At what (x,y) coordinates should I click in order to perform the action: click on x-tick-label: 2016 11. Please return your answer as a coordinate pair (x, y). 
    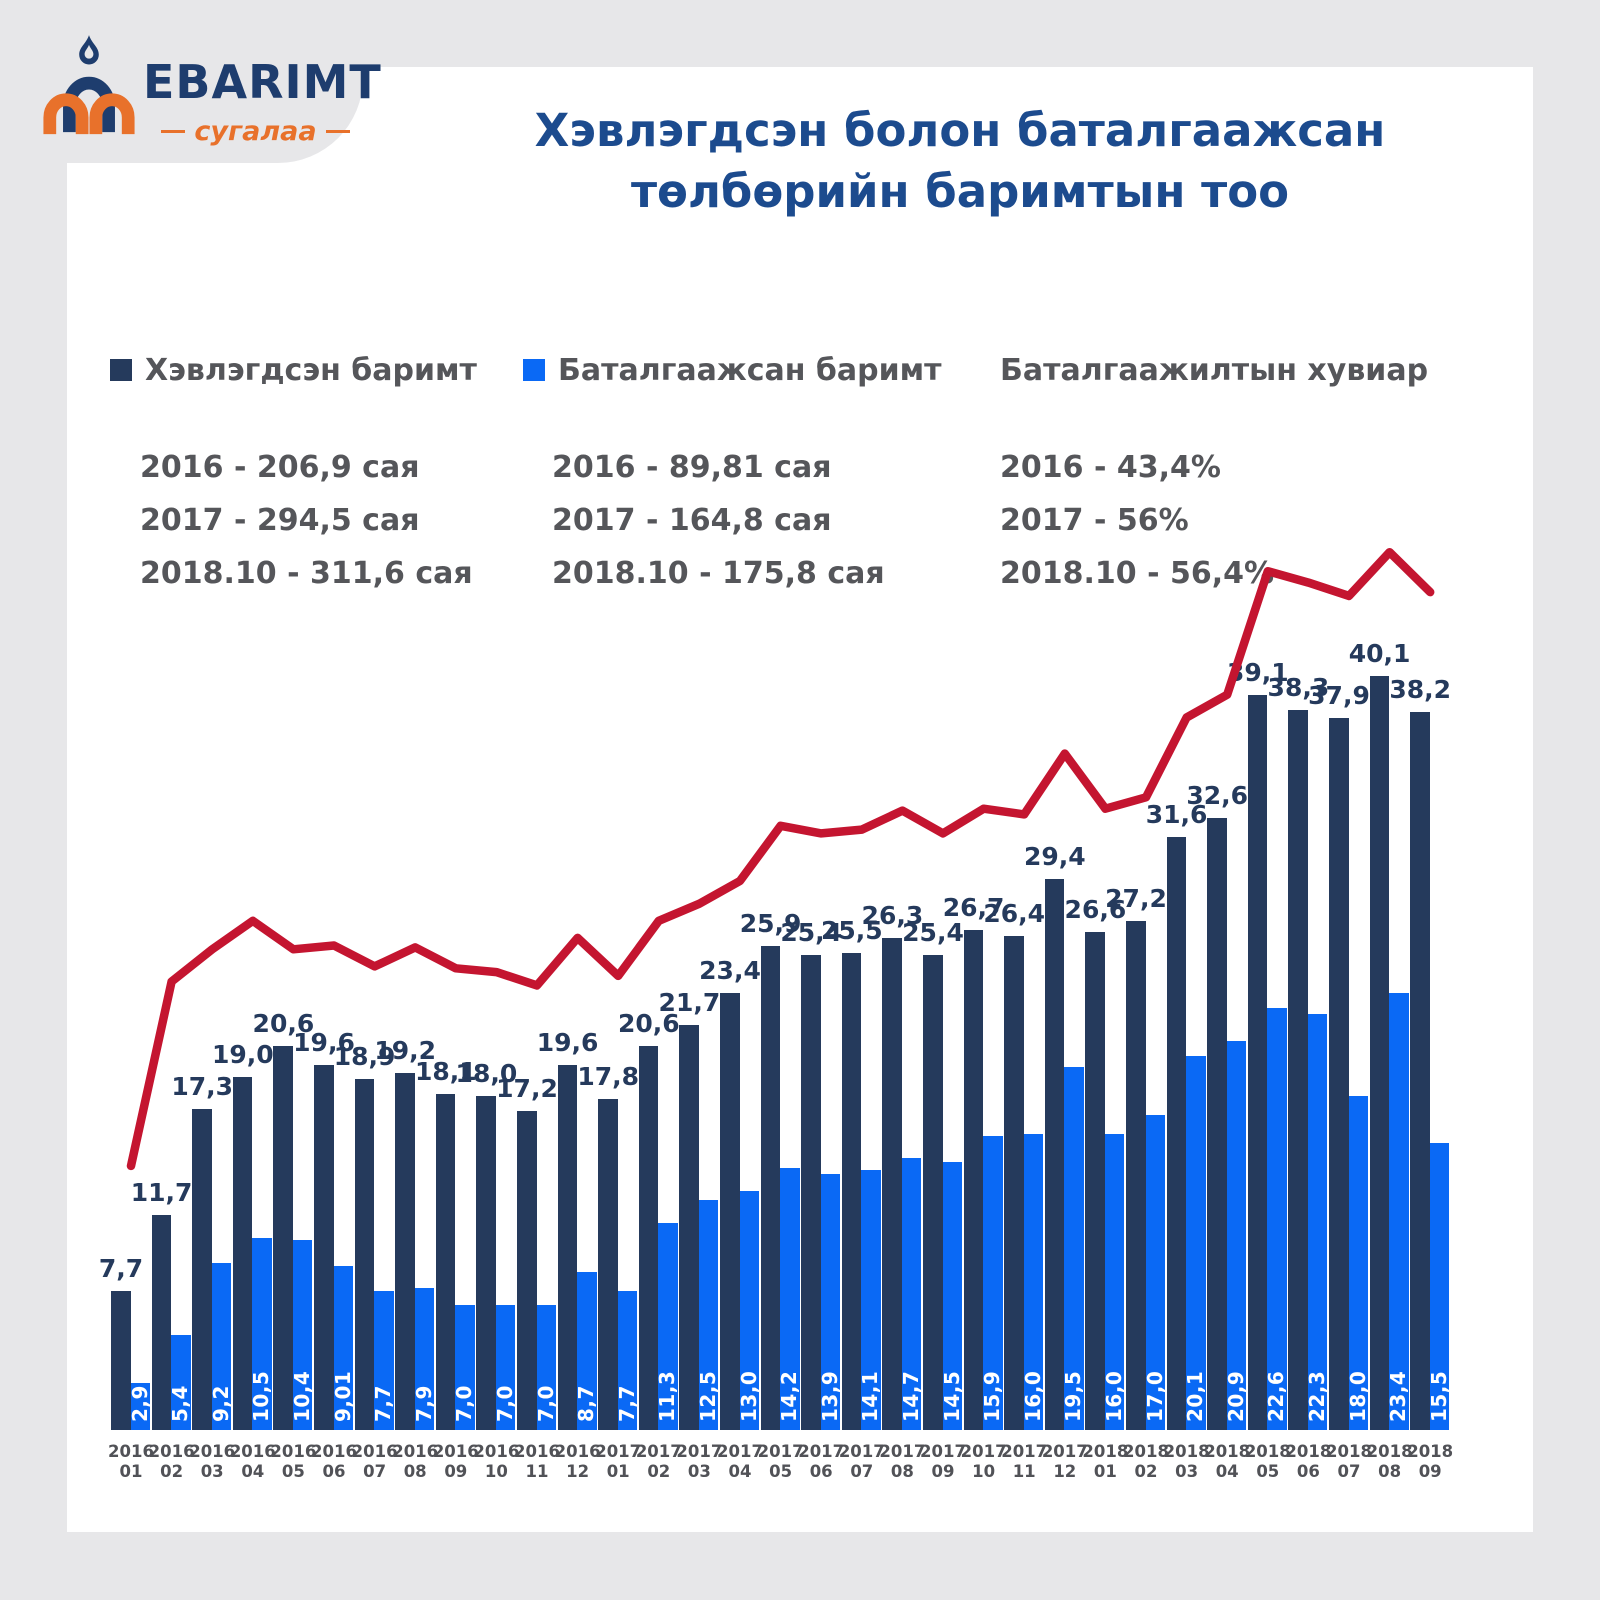
    Looking at the image, I should click on (537, 1461).